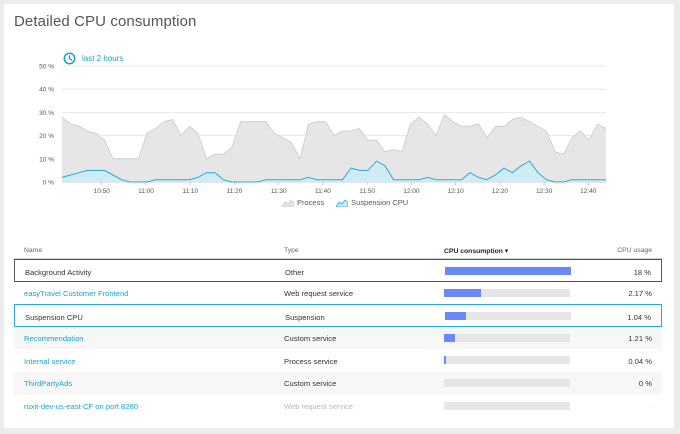  I want to click on row-type: Other, so click(294, 272).